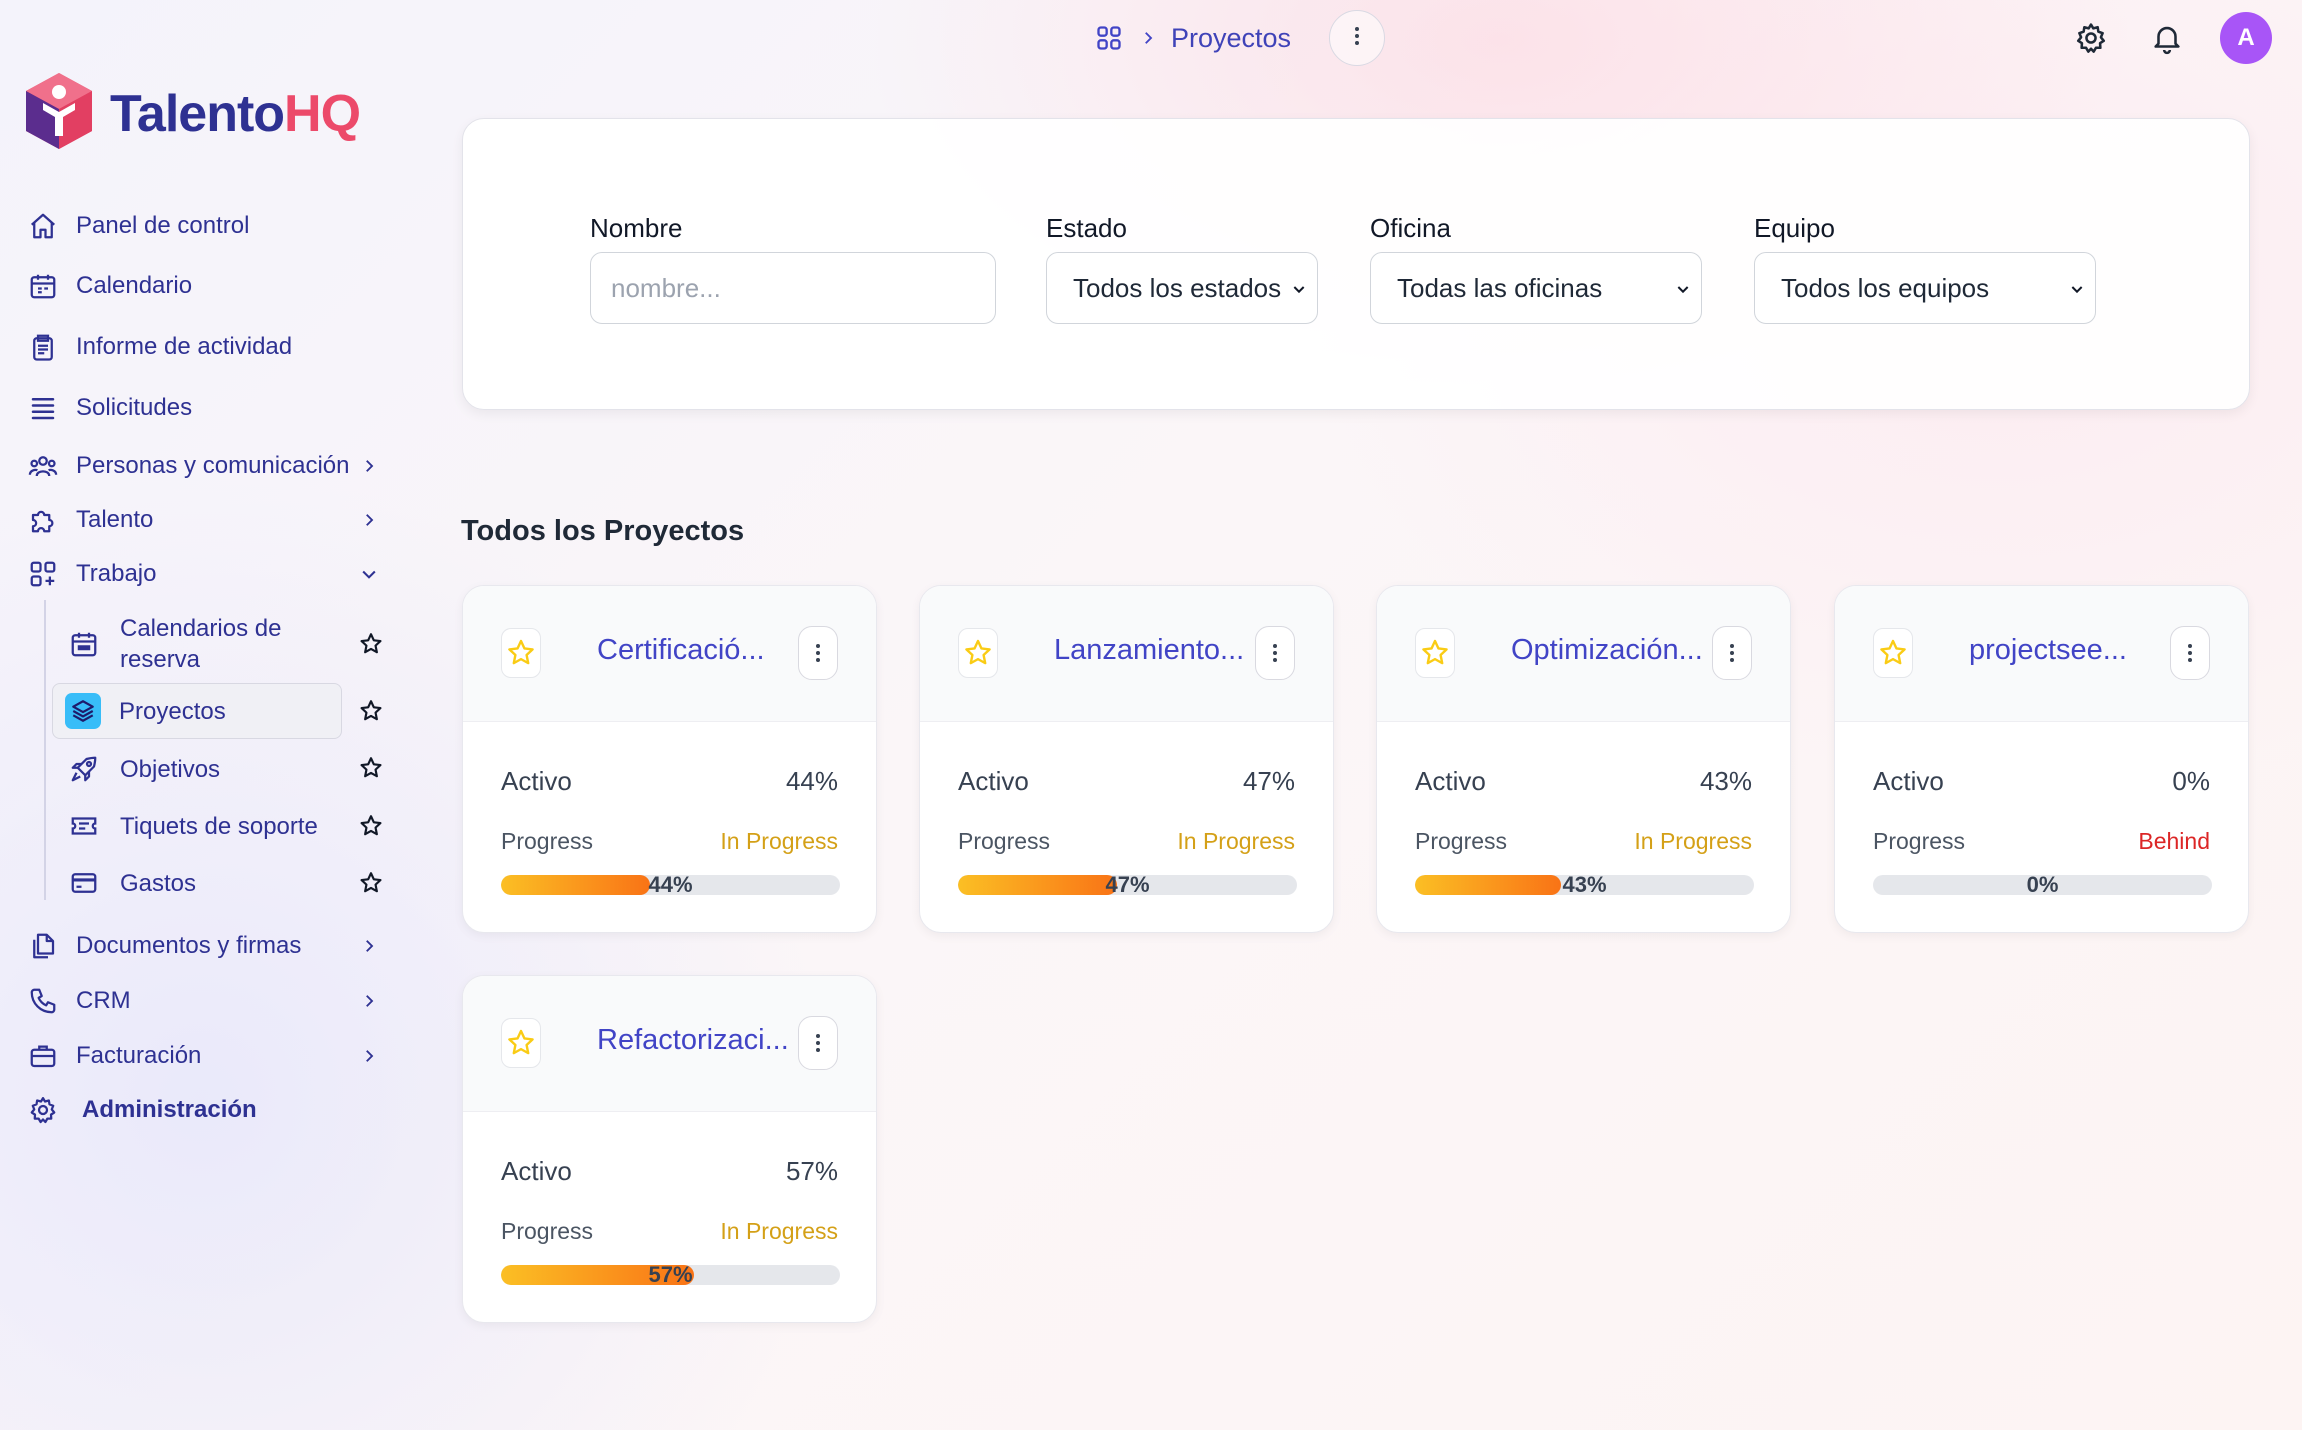 The height and width of the screenshot is (1430, 2302). I want to click on team-select: Todos los equipos, so click(1925, 288).